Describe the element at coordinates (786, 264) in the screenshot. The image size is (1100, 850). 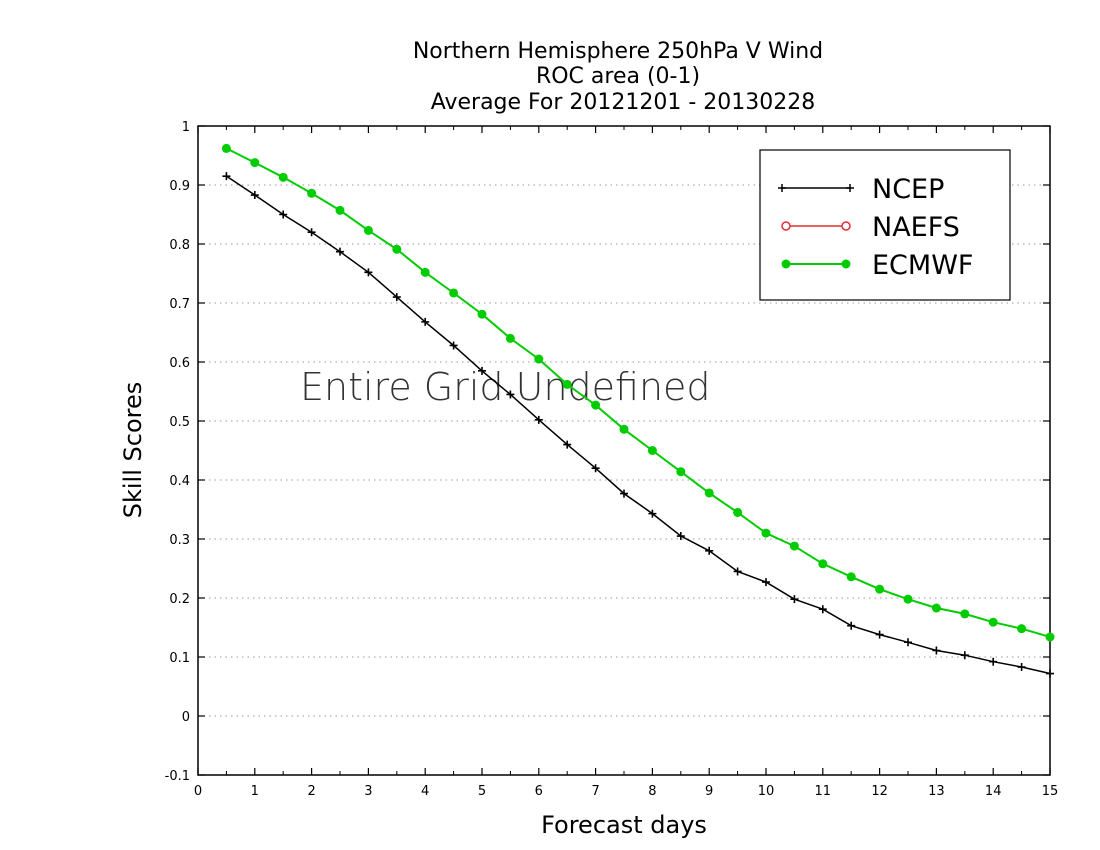
I see `legend-ecmwf-marker-start` at that location.